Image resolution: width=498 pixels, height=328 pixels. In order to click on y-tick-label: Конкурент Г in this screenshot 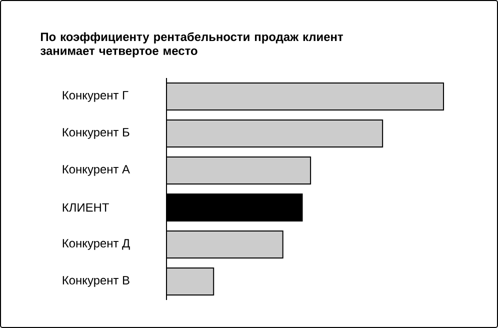, I will do `click(95, 96)`.